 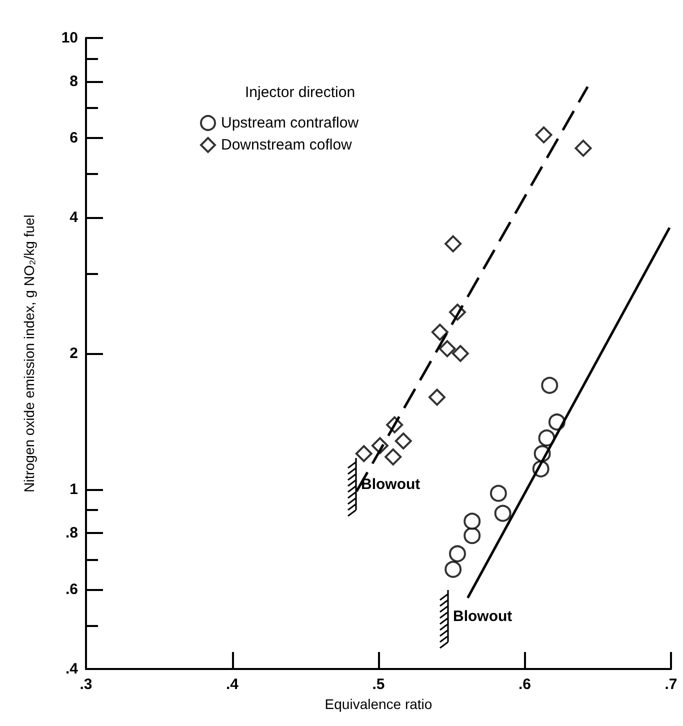 I want to click on legend-label: Downstream coflow, so click(x=286, y=145).